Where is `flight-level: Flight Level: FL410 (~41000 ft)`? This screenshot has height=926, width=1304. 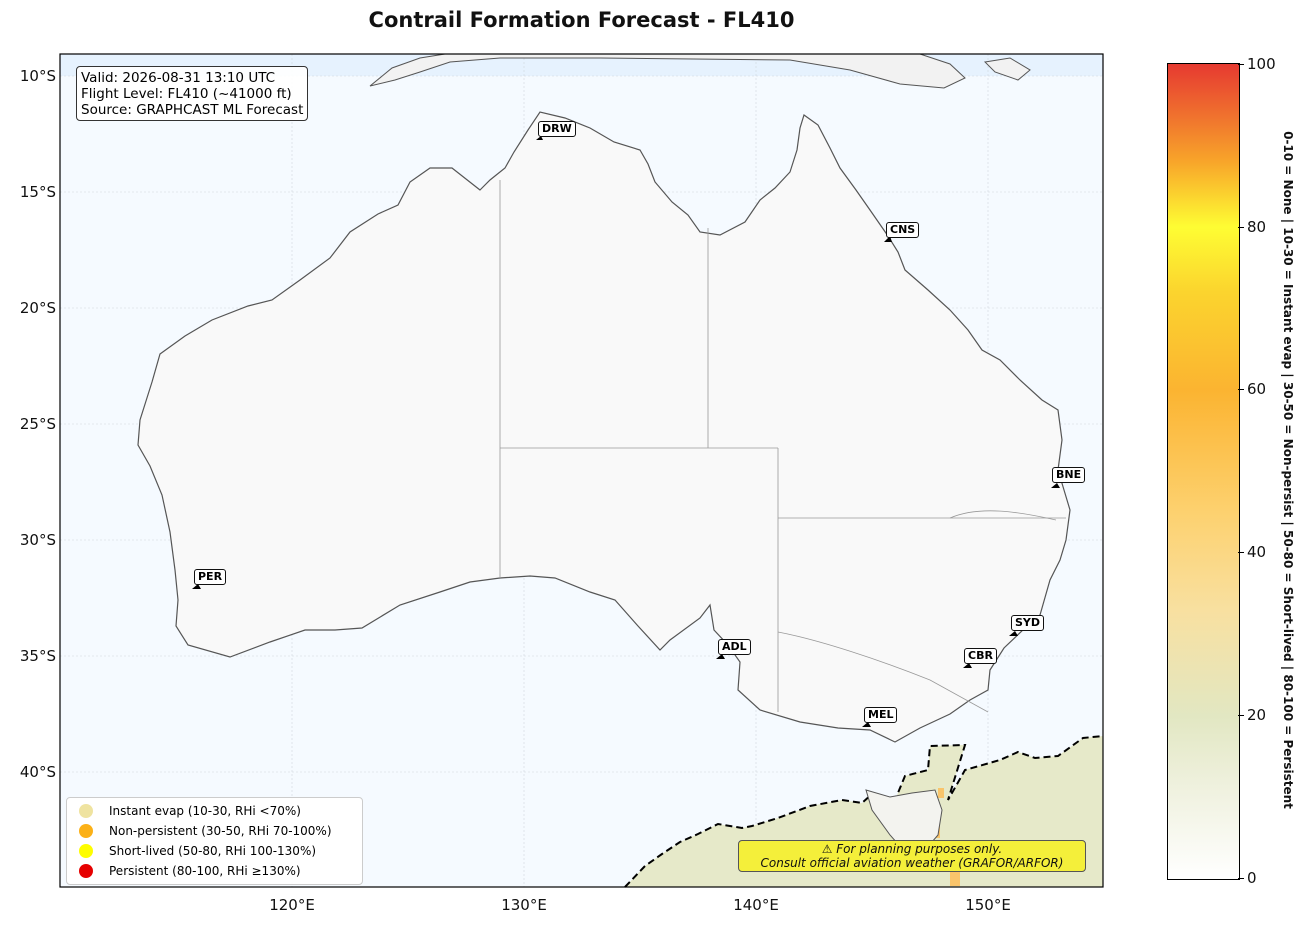
flight-level: Flight Level: FL410 (~41000 ft) is located at coordinates (186, 94).